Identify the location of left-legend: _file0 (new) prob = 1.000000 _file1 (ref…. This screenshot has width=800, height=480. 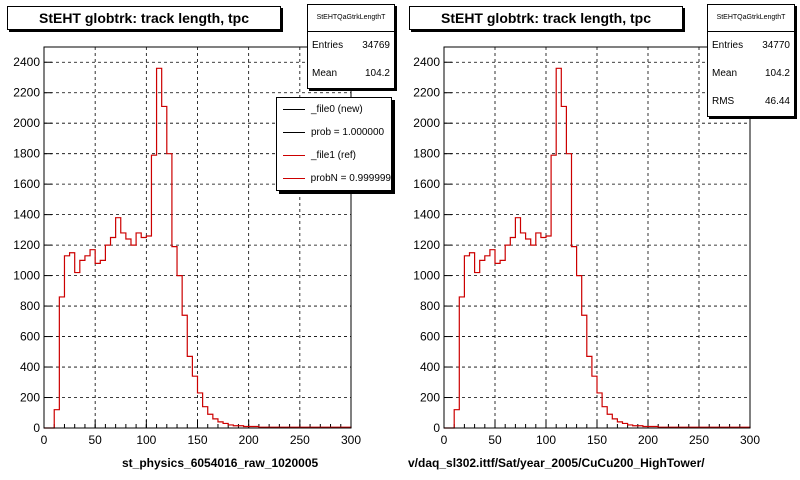
(334, 144).